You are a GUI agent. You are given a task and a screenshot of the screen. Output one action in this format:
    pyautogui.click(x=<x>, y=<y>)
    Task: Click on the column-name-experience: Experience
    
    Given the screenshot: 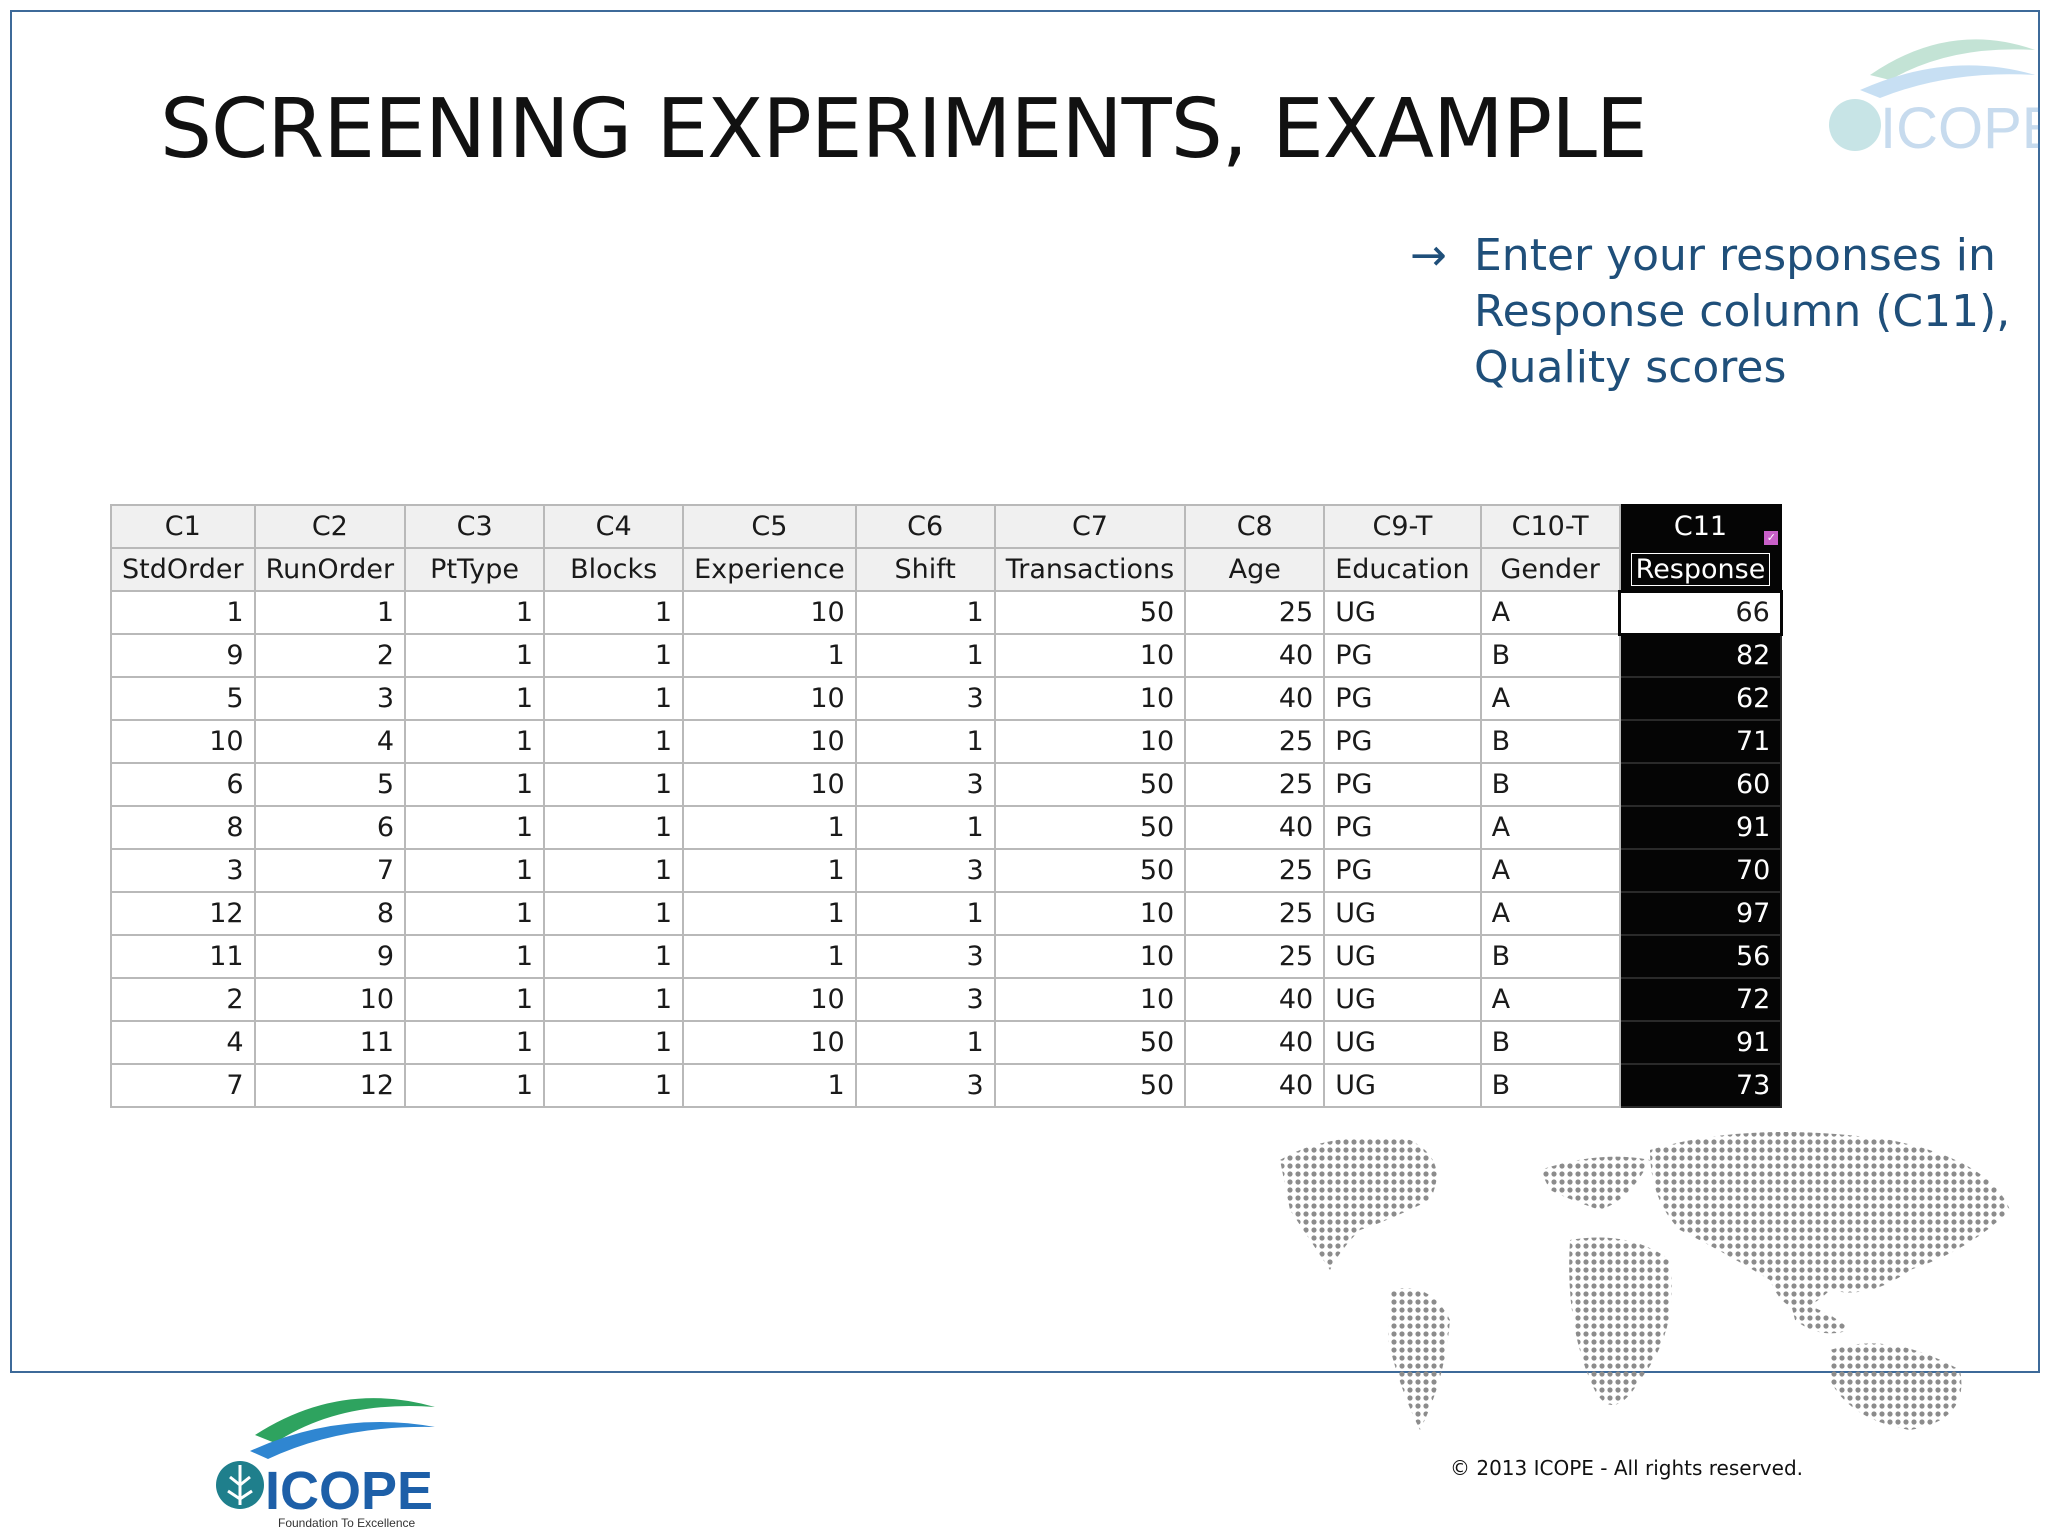 What is the action you would take?
    pyautogui.click(x=769, y=569)
    